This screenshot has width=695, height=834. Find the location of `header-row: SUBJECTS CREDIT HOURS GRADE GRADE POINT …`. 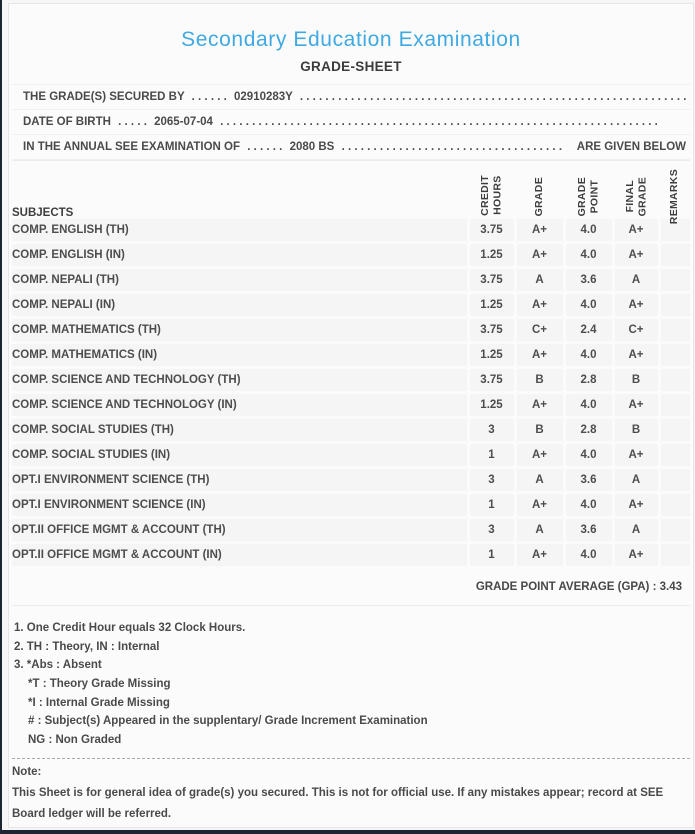

header-row: SUBJECTS CREDIT HOURS GRADE GRADE POINT … is located at coordinates (351, 192).